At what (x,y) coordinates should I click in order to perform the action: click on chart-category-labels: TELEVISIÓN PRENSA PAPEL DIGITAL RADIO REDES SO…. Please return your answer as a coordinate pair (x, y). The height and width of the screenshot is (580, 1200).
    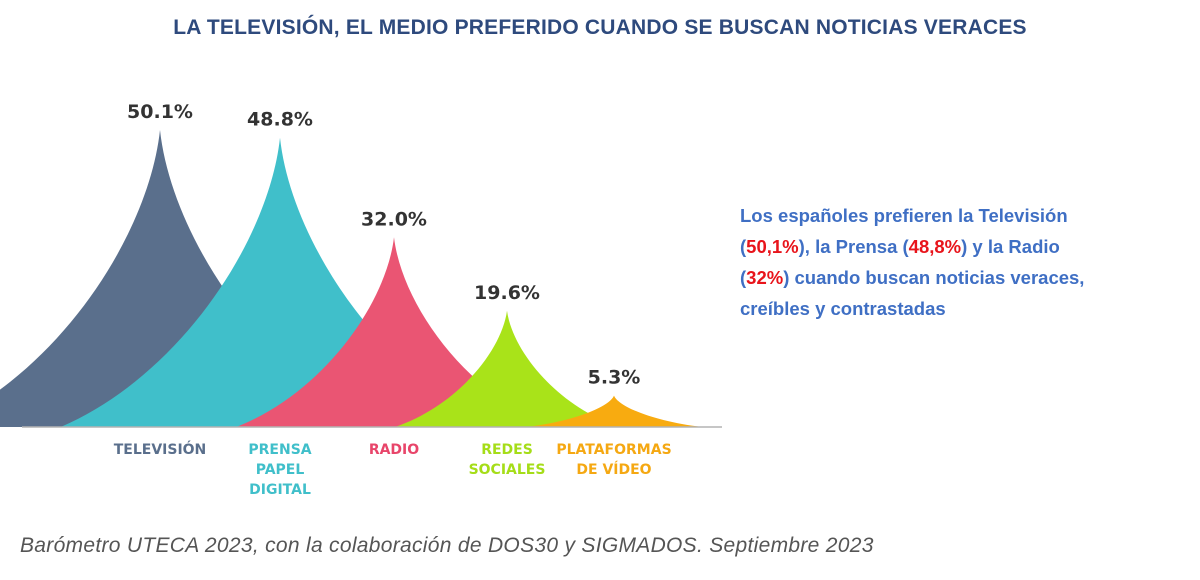
    Looking at the image, I should click on (393, 469).